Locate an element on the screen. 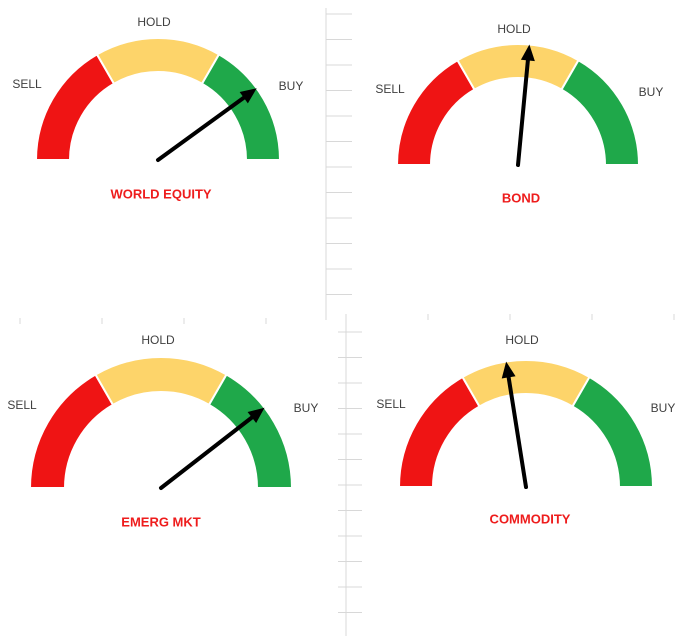  gauge-title: WORLD EQUITY is located at coordinates (161, 194).